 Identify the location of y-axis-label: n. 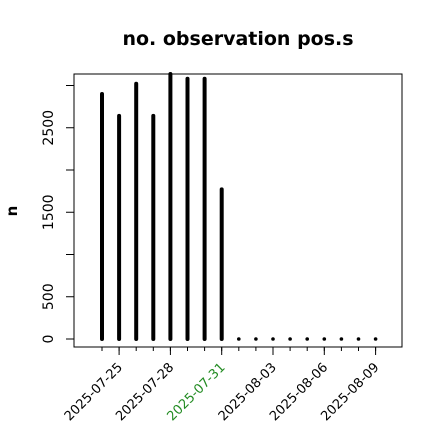
(12, 211).